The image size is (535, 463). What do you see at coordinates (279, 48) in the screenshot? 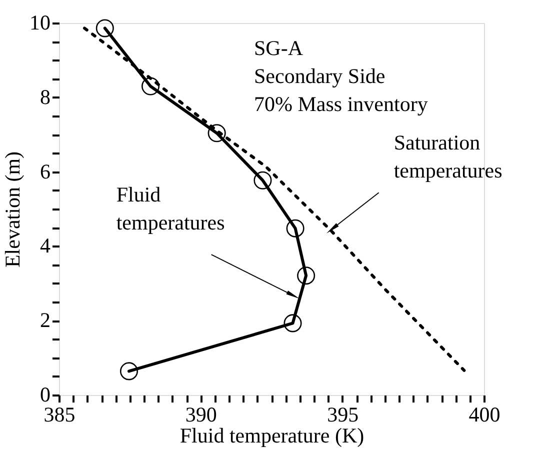
I see `annotation: SG-A` at bounding box center [279, 48].